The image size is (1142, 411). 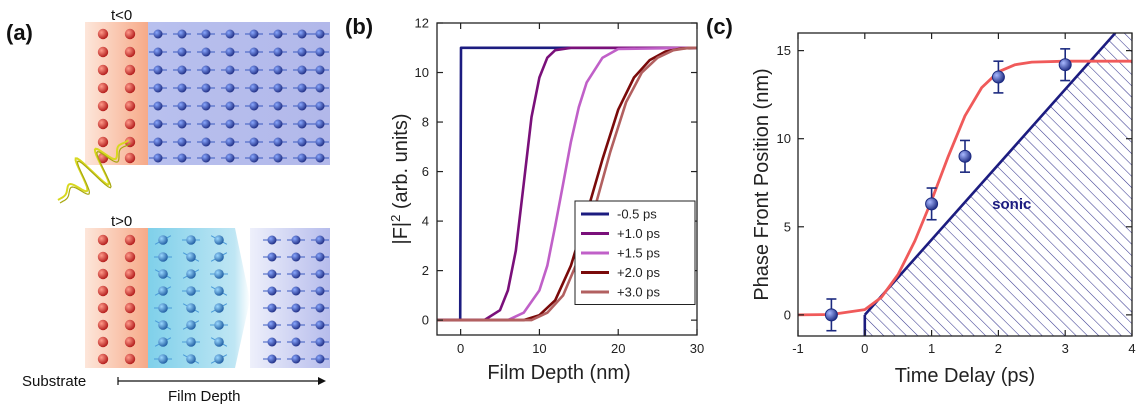 I want to click on y-tick-label: 2, so click(x=425, y=270).